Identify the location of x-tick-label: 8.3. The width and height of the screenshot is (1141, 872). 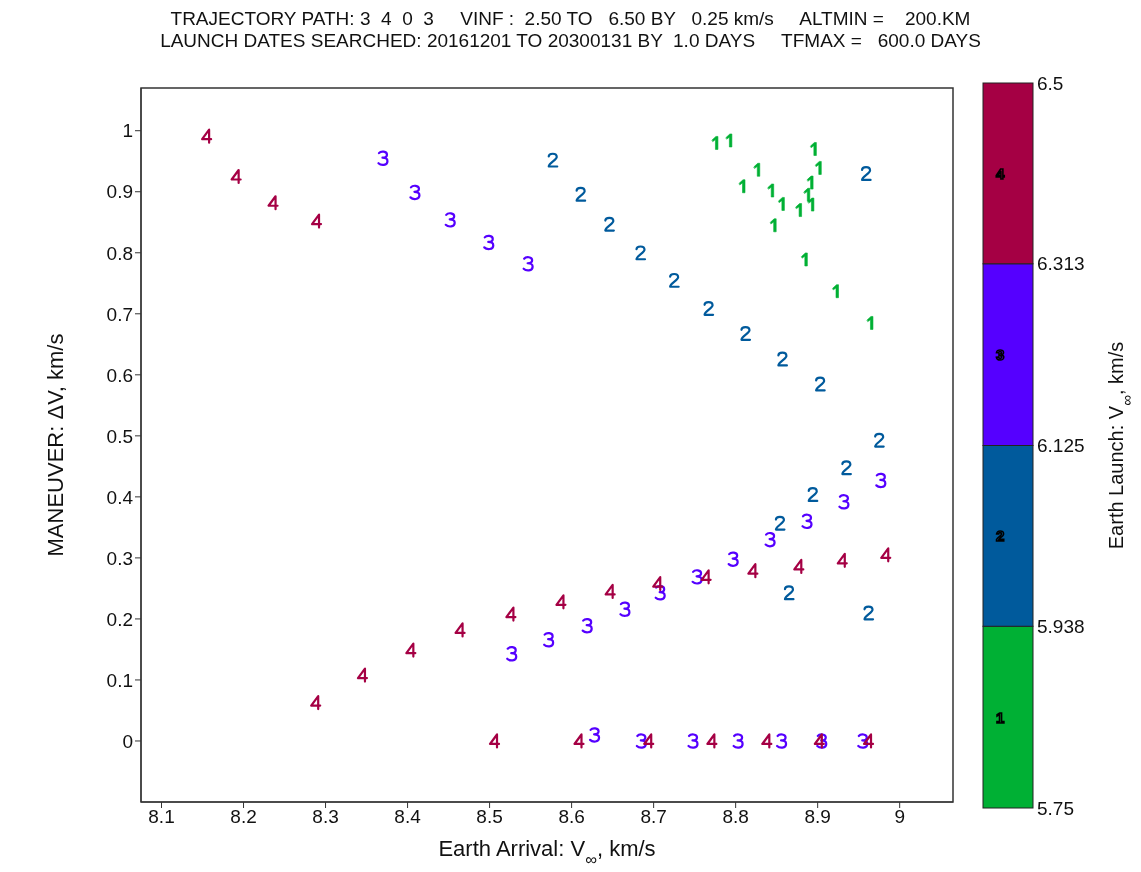
(325, 817).